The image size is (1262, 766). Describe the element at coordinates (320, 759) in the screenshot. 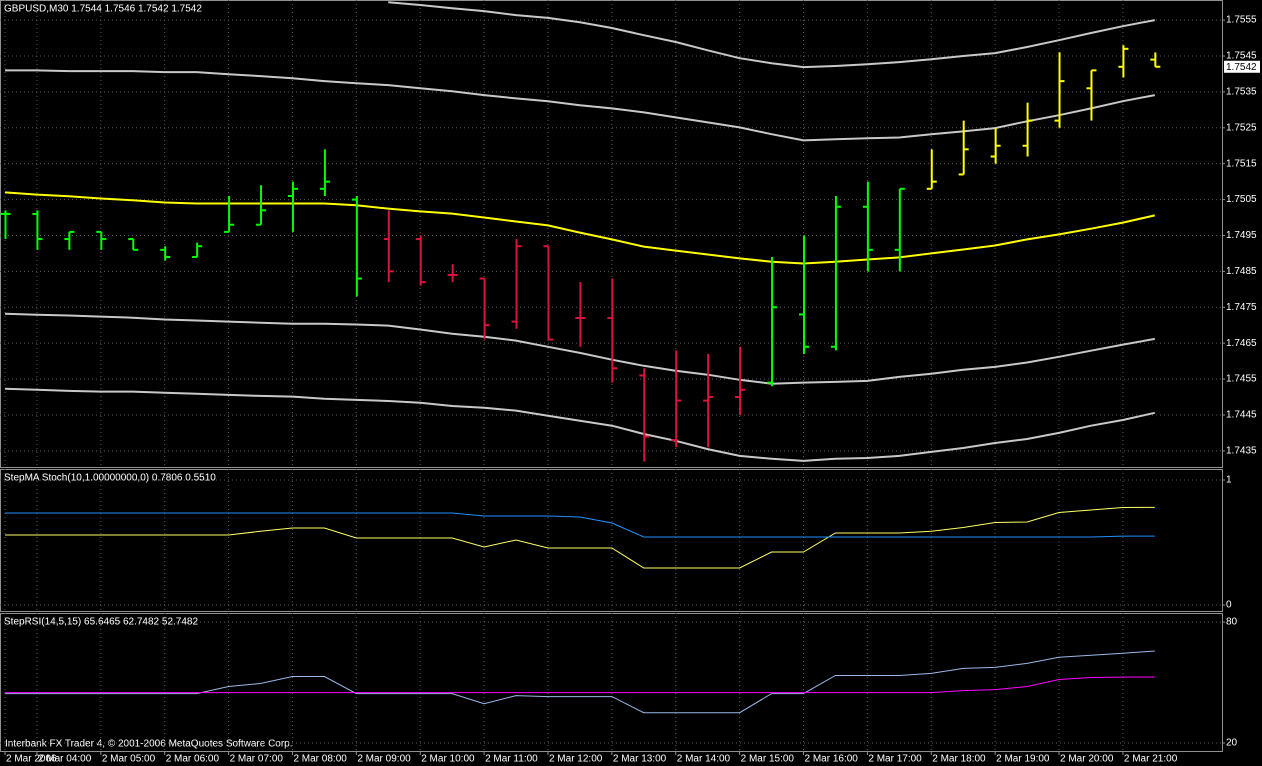

I see `x-tick-label: 2 Mar 08:00` at that location.